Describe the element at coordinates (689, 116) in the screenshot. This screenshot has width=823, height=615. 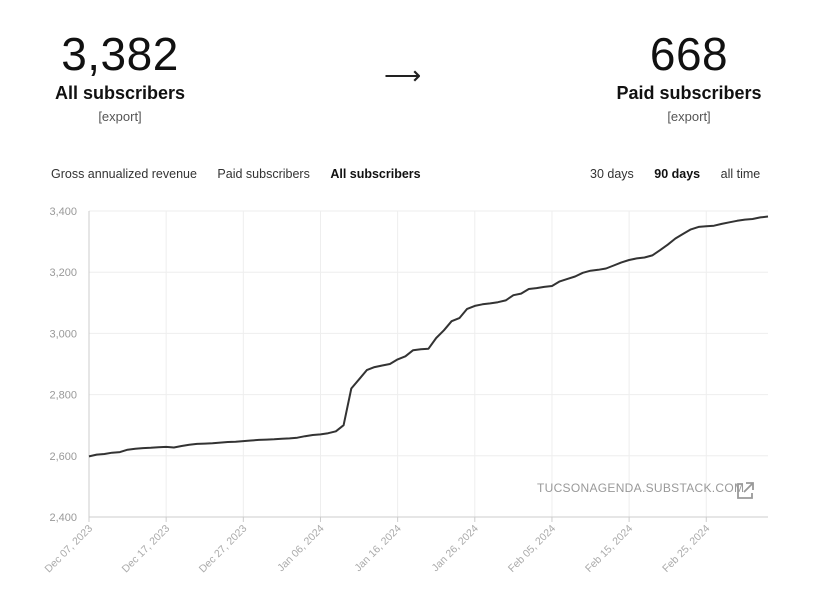
I see `paid-subscribers-export-link: [export]` at that location.